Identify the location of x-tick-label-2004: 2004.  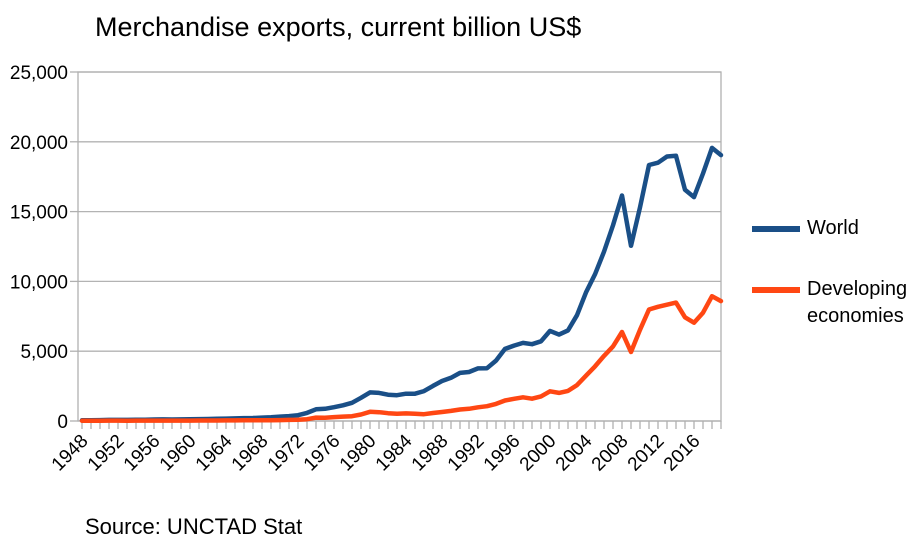
(574, 452).